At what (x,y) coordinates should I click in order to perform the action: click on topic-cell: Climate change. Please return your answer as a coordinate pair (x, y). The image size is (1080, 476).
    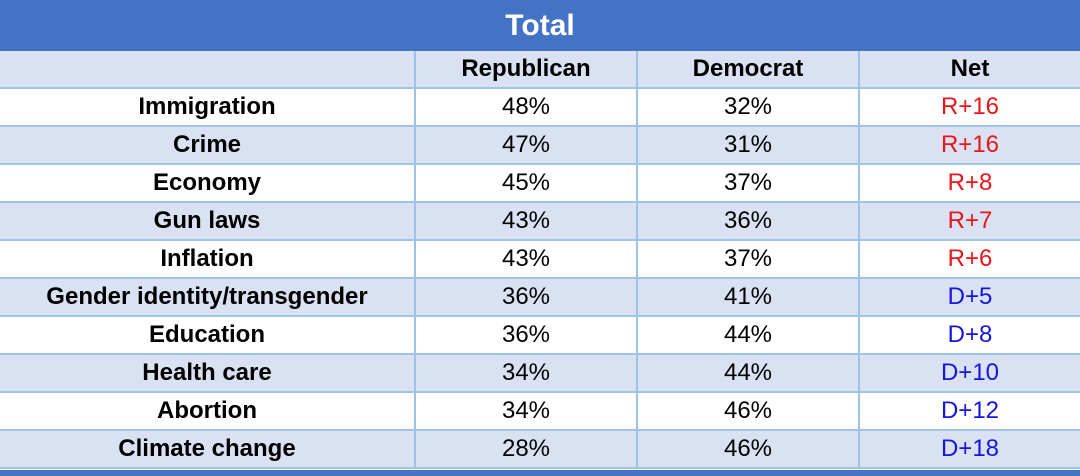
    Looking at the image, I should click on (207, 449).